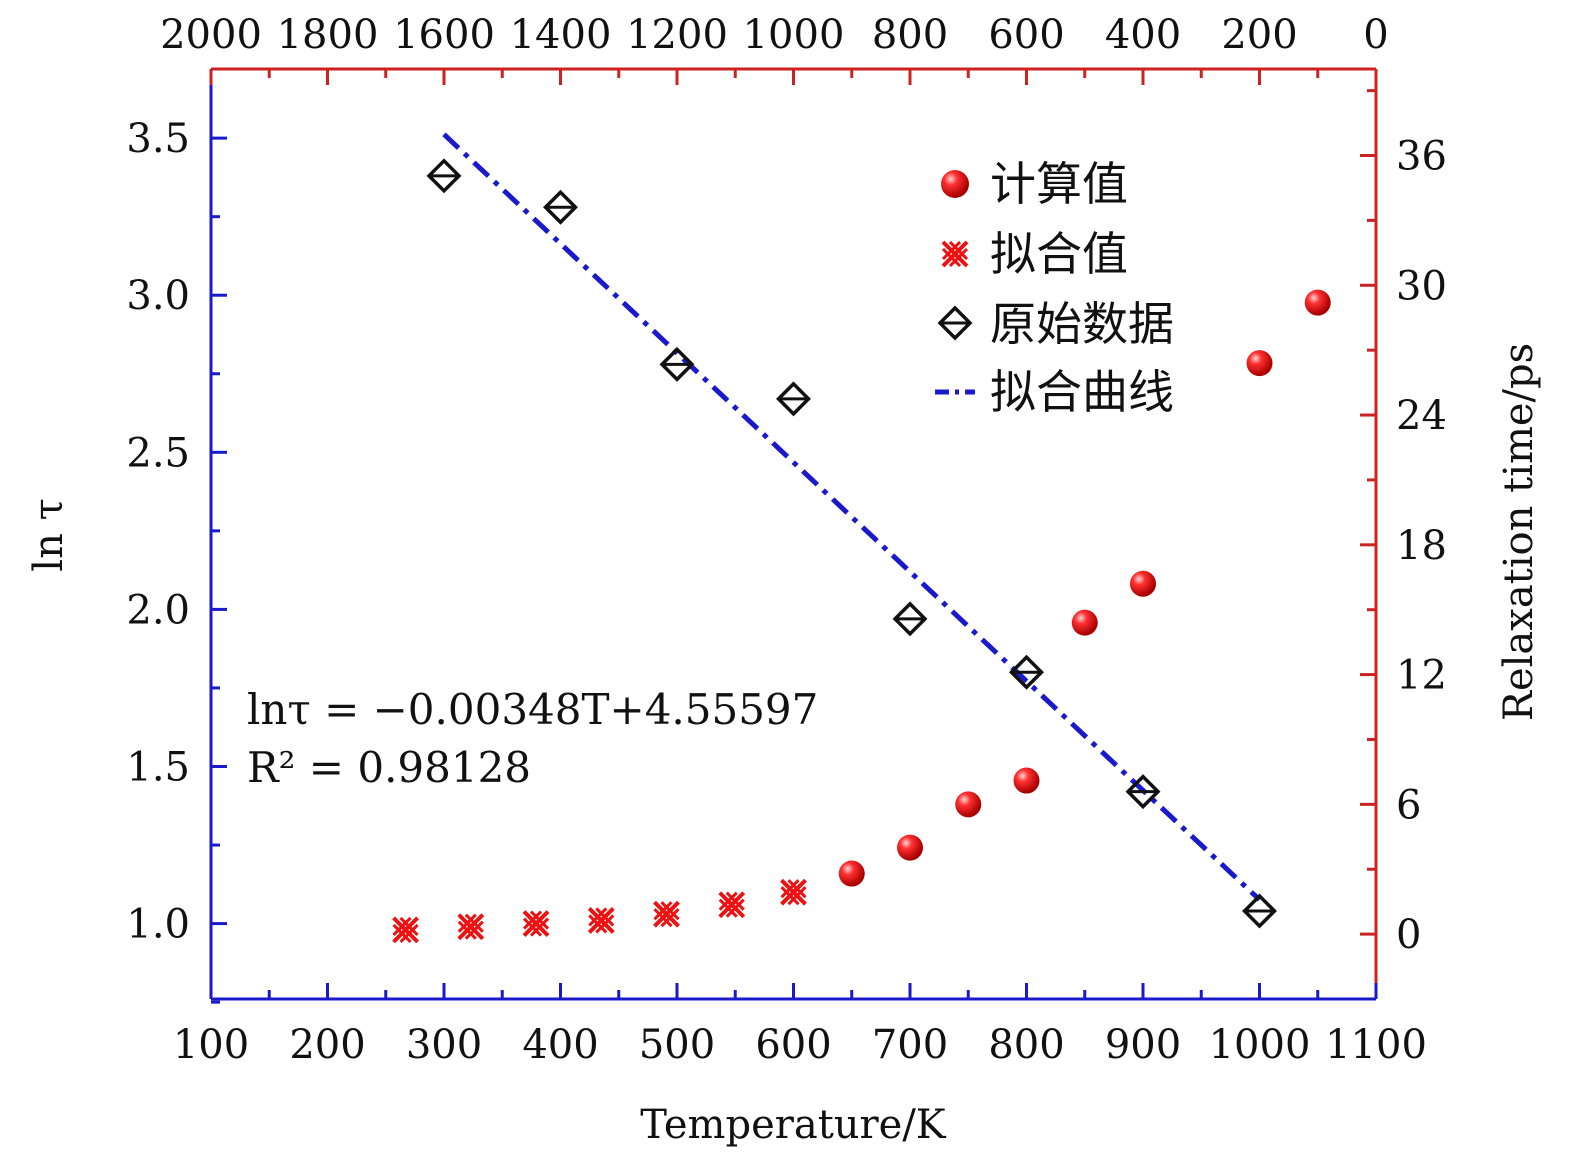 This screenshot has width=1575, height=1161. What do you see at coordinates (328, 35) in the screenshot?
I see `top-tick-label: 1800` at bounding box center [328, 35].